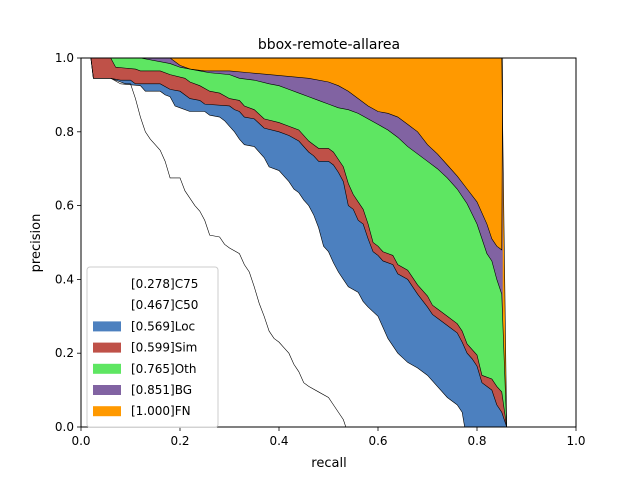 Image resolution: width=640 pixels, height=484 pixels. Describe the element at coordinates (64, 206) in the screenshot. I see `y-tick-label: 0.6` at that location.